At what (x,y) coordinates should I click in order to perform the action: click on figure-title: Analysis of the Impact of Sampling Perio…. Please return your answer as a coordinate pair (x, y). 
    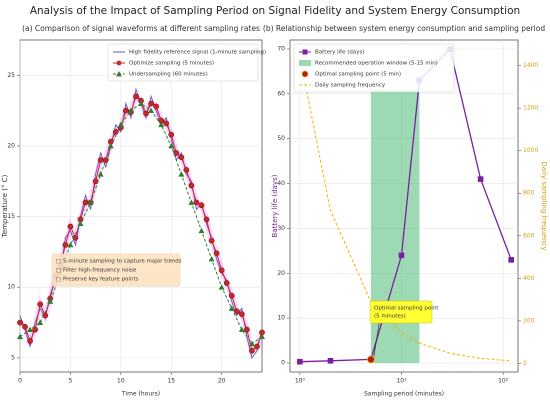
    Looking at the image, I should click on (275, 11).